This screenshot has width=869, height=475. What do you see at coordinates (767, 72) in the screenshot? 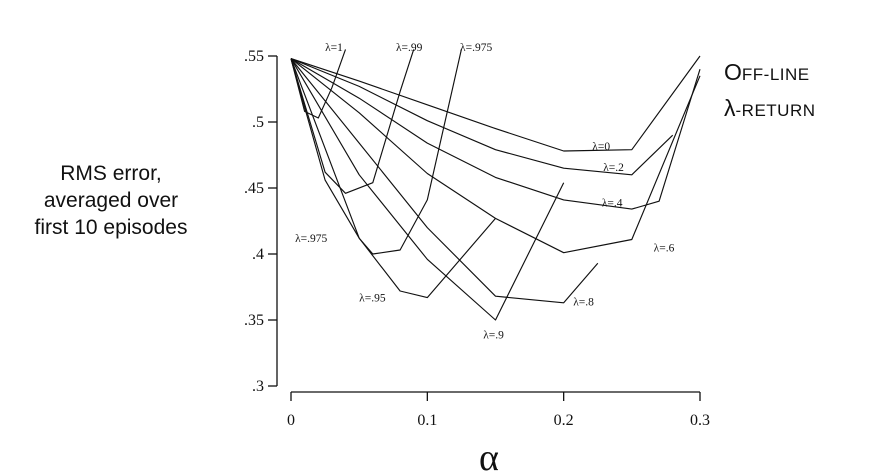
I see `method-label-line-1: OFF-LINE` at bounding box center [767, 72].